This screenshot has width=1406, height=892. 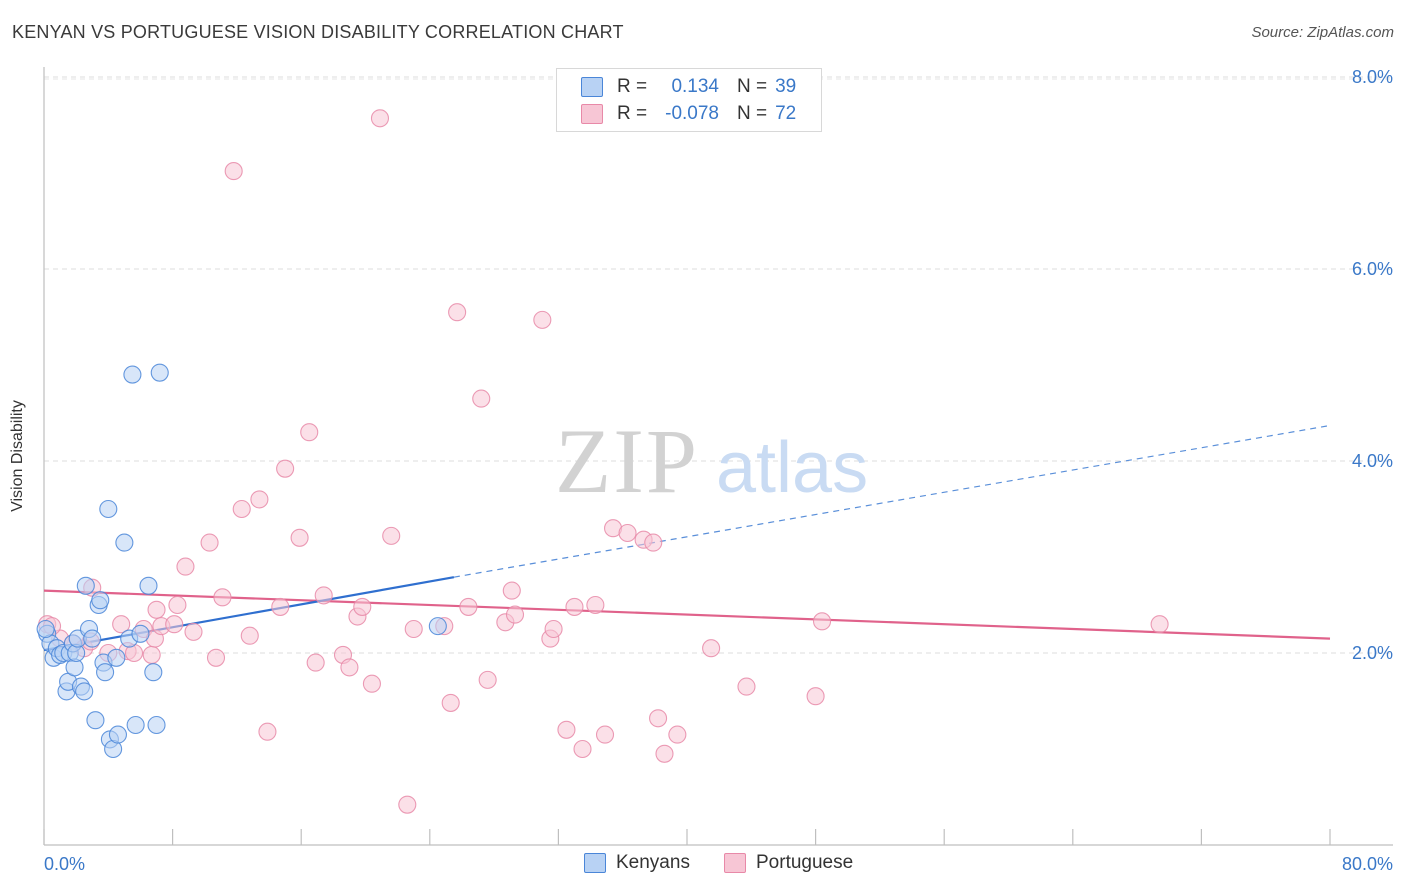 I want to click on series-legend: Kenyans Portuguese, so click(x=703, y=865).